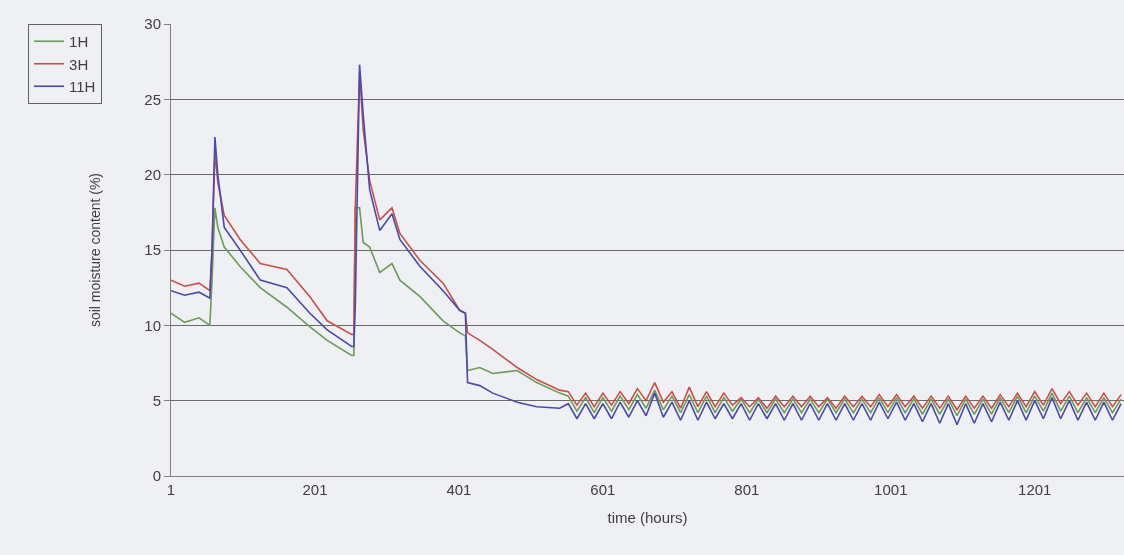 The width and height of the screenshot is (1124, 555). Describe the element at coordinates (79, 42) in the screenshot. I see `legend-label: 1H` at that location.